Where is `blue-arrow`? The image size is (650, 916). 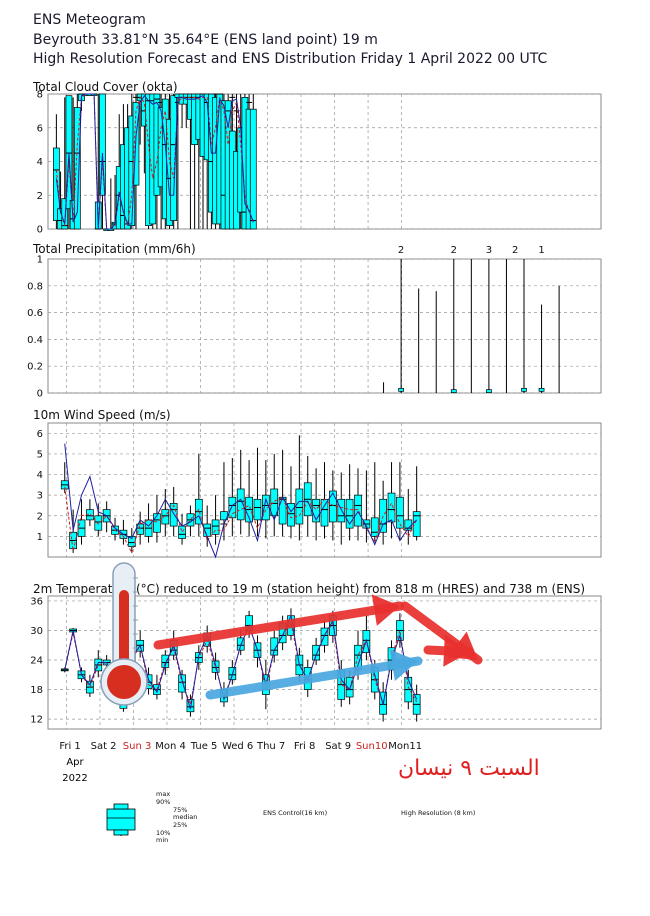 blue-arrow is located at coordinates (314, 674).